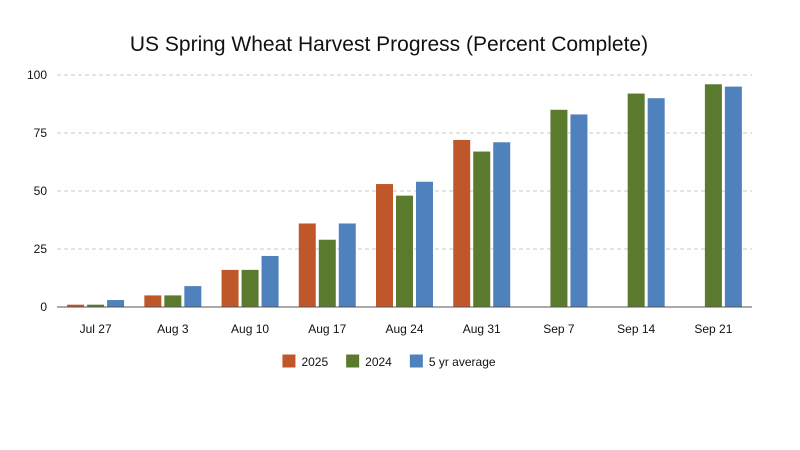 The height and width of the screenshot is (450, 800). Describe the element at coordinates (43, 307) in the screenshot. I see `y-tick-label: 0` at that location.